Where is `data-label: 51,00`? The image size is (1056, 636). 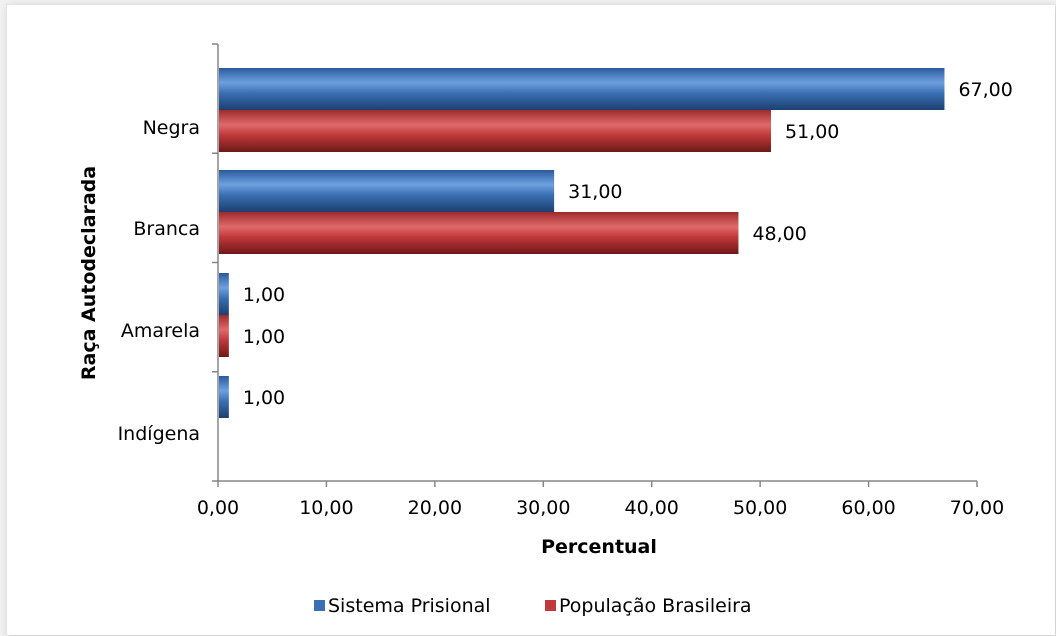
data-label: 51,00 is located at coordinates (812, 132).